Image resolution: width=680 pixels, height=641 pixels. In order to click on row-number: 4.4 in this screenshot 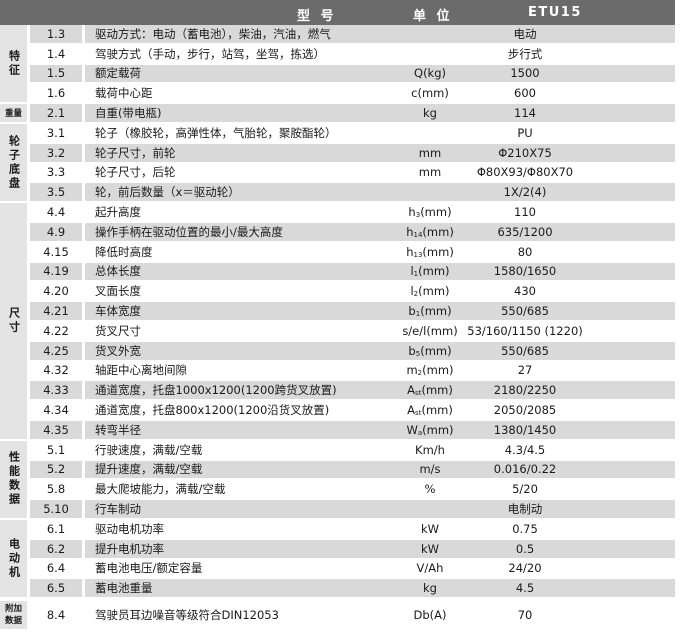, I will do `click(56, 212)`.